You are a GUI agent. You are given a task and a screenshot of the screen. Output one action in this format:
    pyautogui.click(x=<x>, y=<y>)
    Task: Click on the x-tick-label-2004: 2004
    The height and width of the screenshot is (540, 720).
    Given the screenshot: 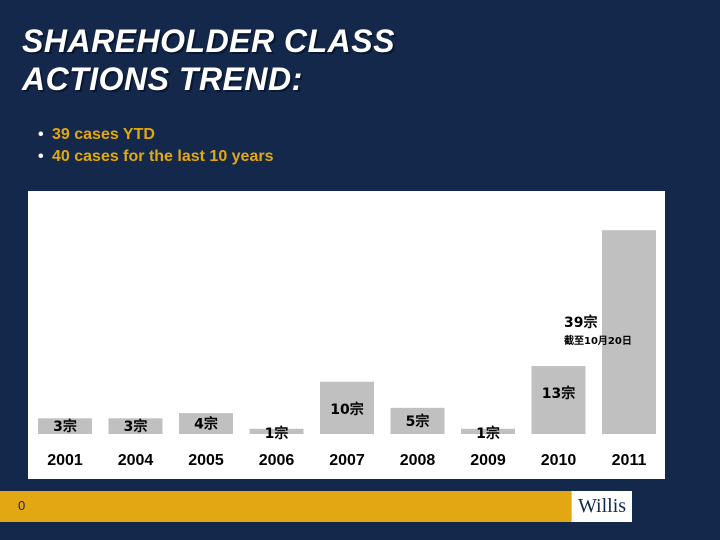 What is the action you would take?
    pyautogui.click(x=136, y=460)
    